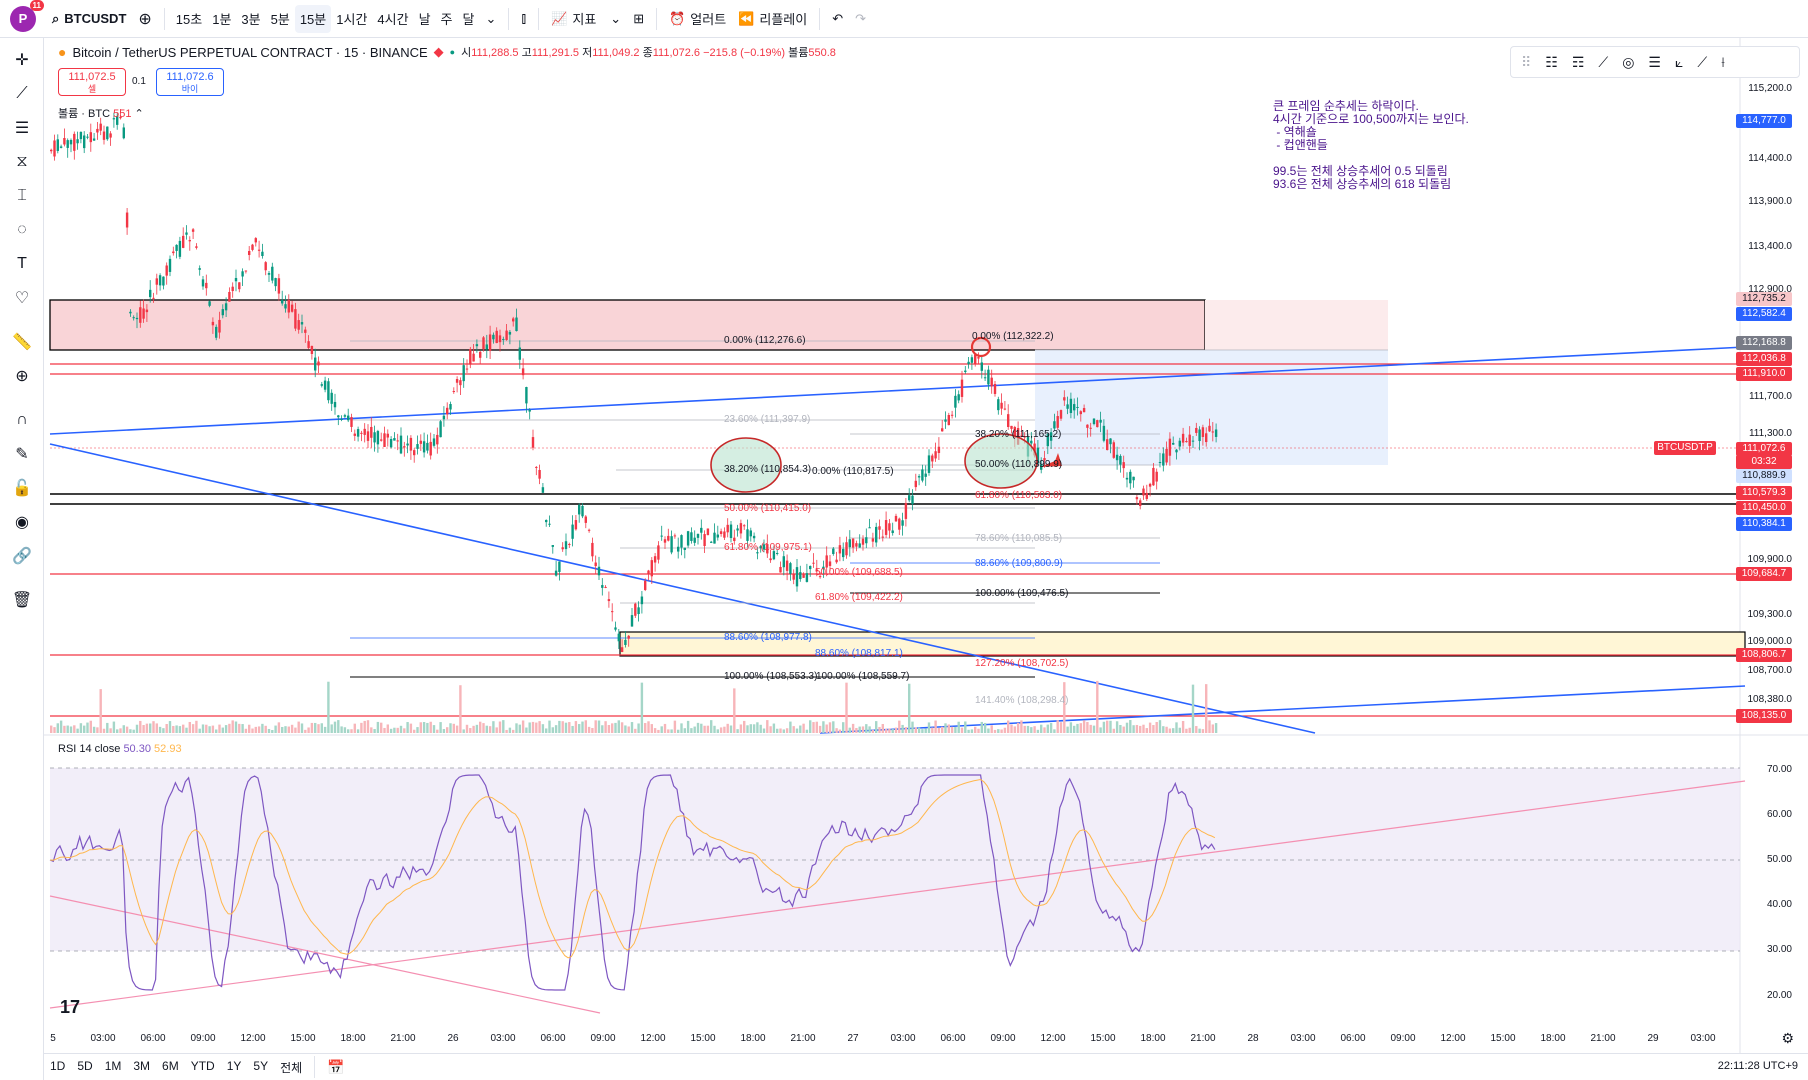 Image resolution: width=1808 pixels, height=1080 pixels. Describe the element at coordinates (22, 522) in the screenshot. I see `hide-drawings-tool: ◉` at that location.